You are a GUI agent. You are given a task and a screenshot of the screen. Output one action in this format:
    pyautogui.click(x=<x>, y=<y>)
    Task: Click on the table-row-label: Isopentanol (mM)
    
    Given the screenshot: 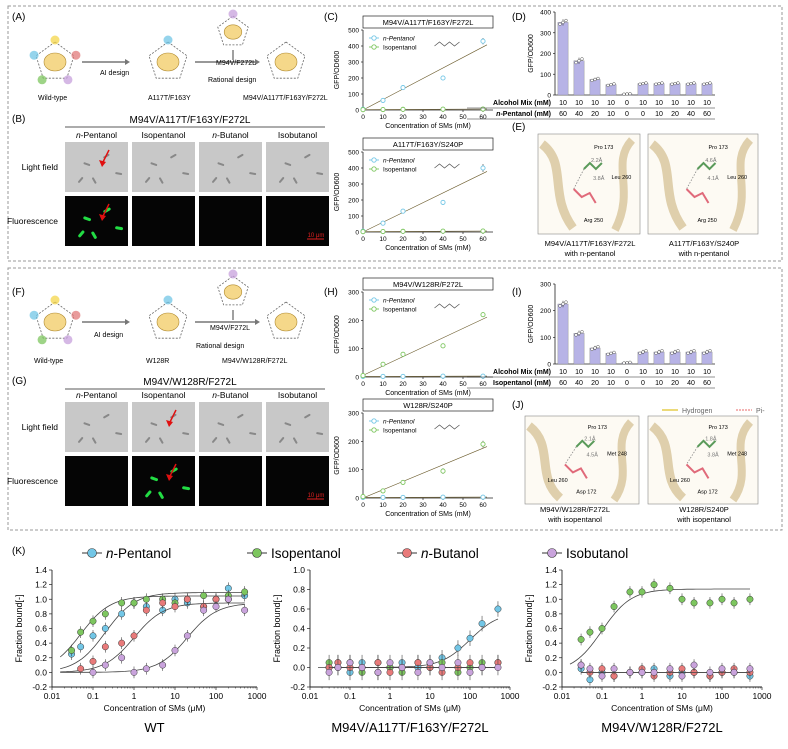 What is the action you would take?
    pyautogui.click(x=522, y=383)
    